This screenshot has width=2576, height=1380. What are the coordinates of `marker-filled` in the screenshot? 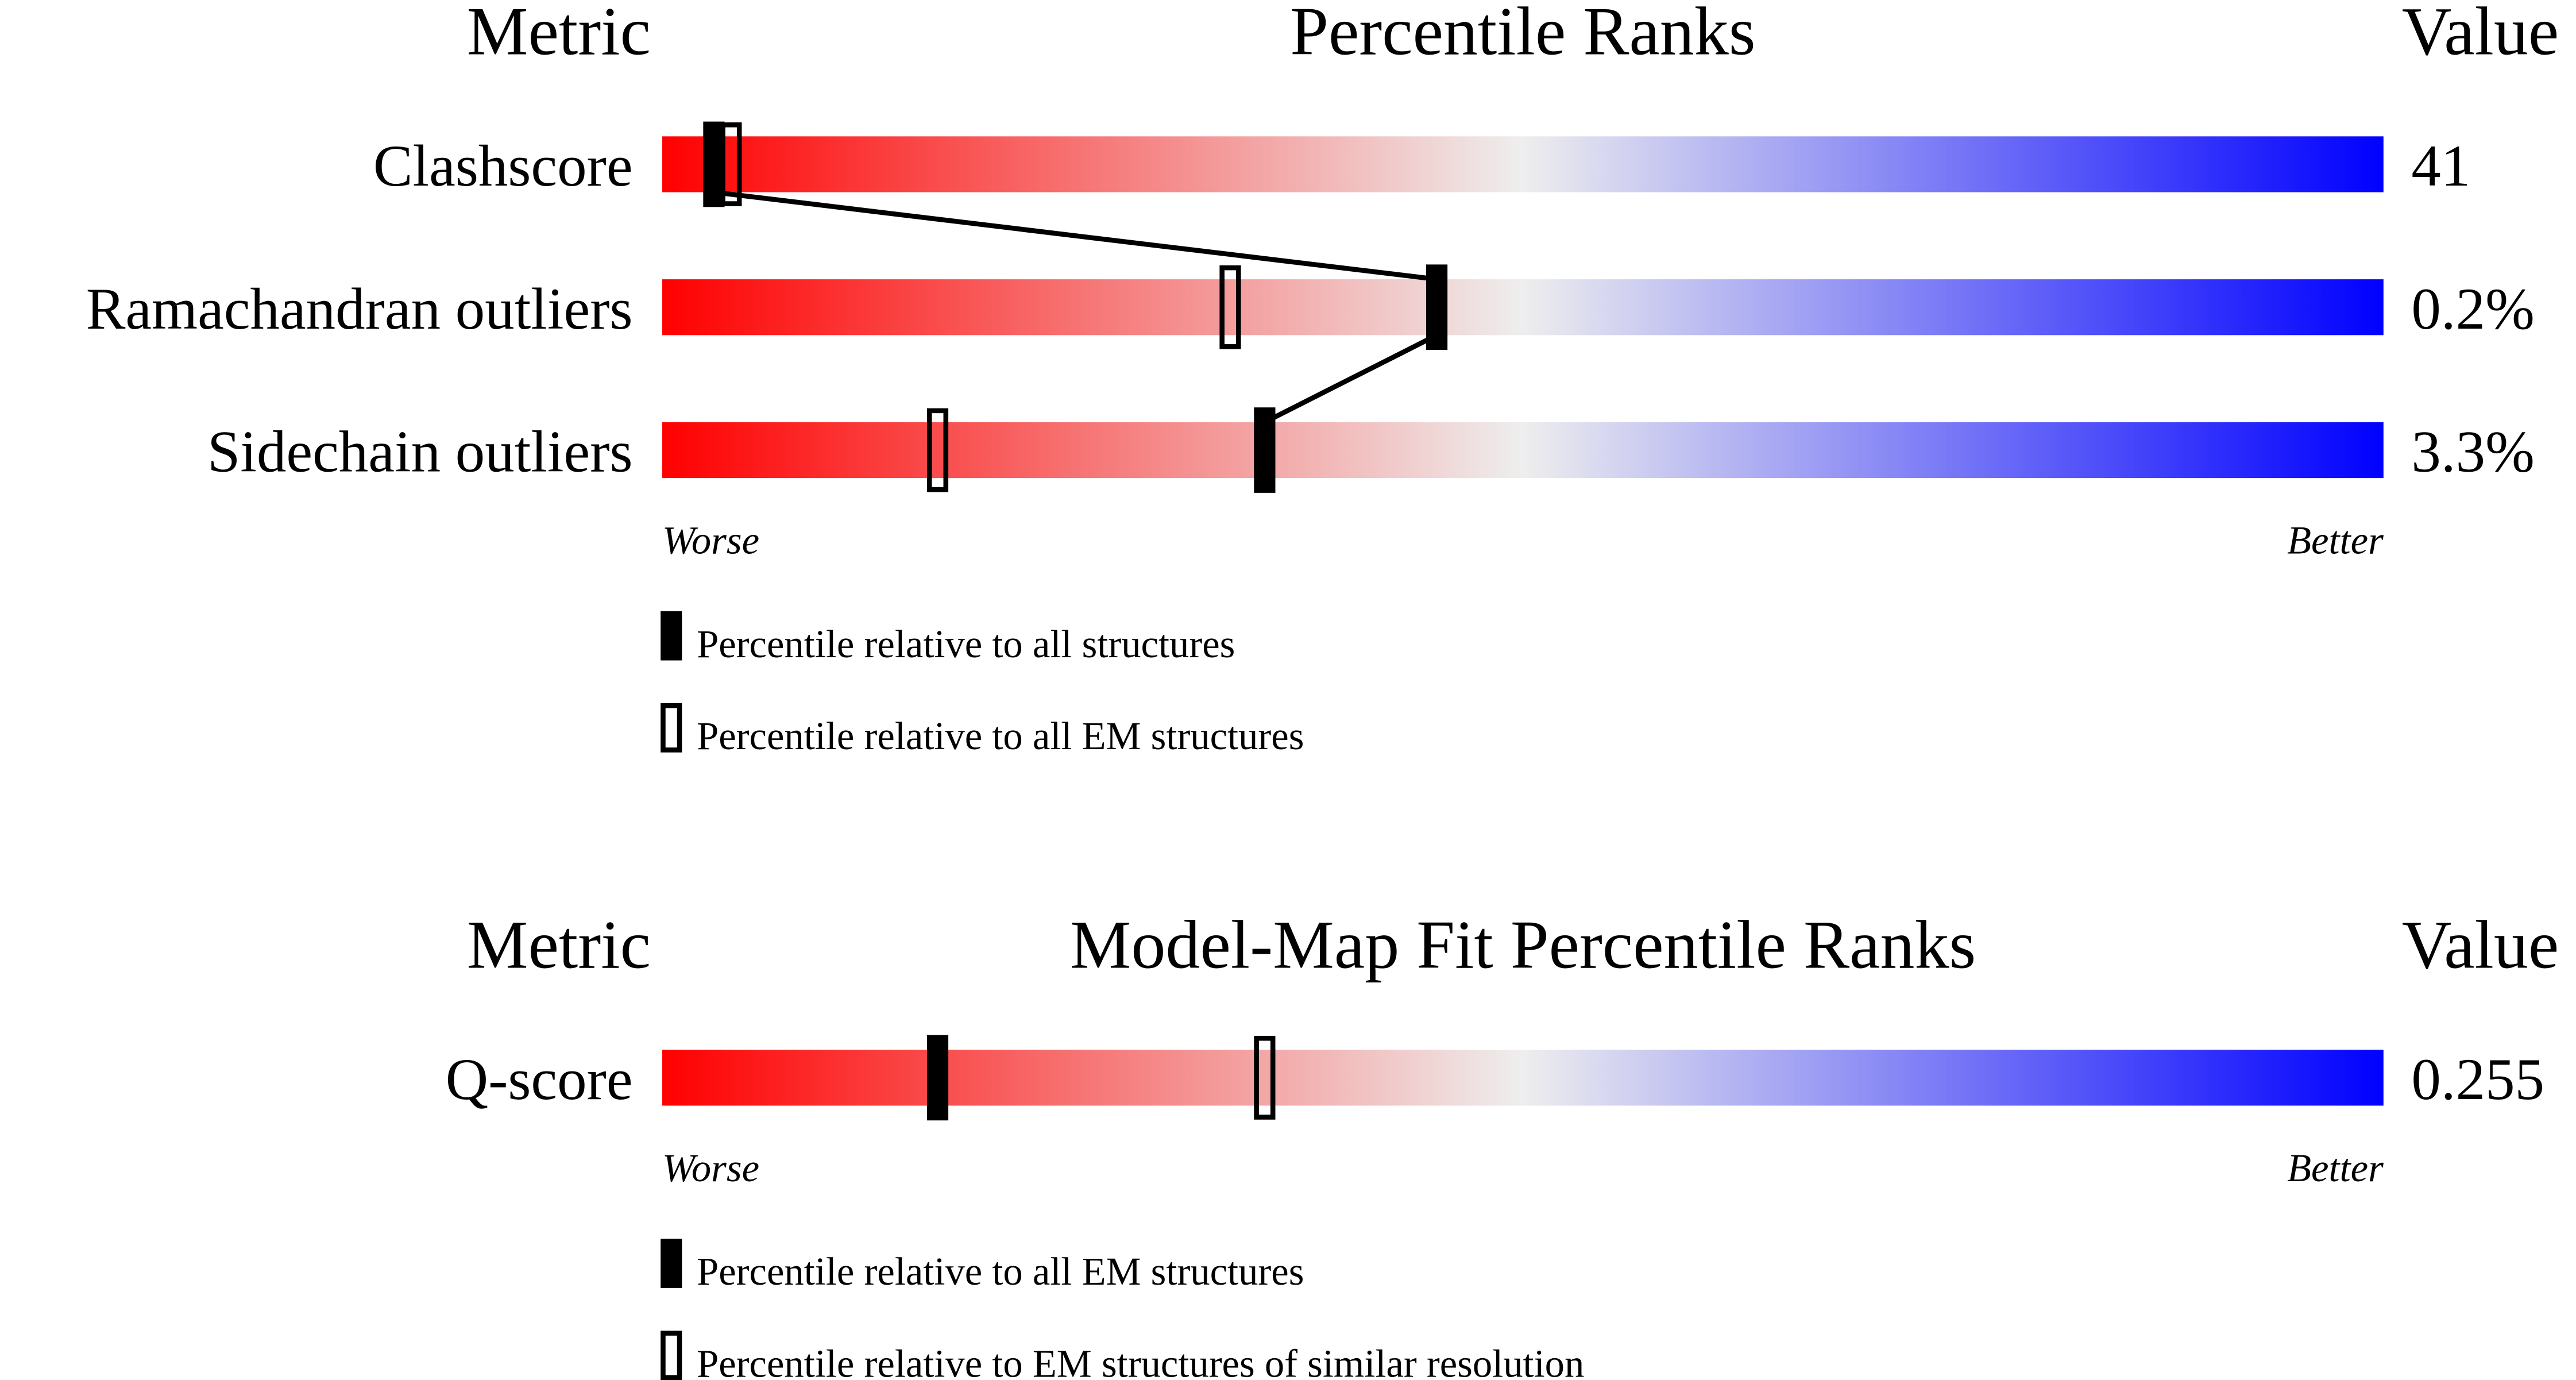 It's located at (937, 1078).